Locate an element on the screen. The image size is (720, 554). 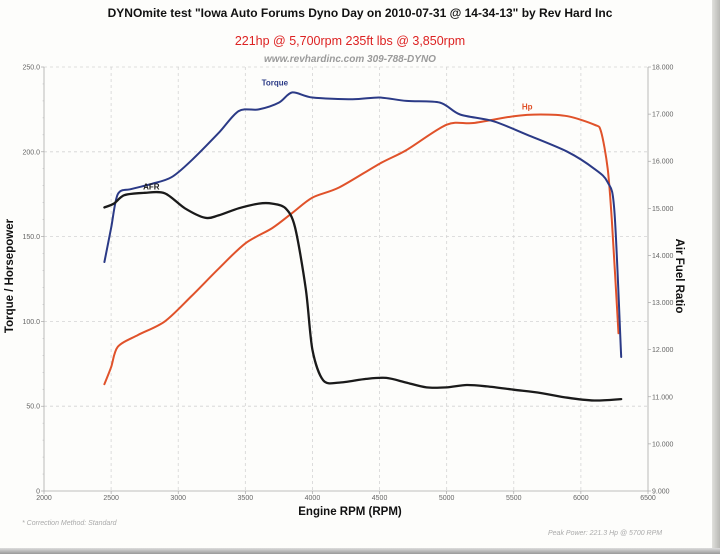
y-tick-label-left: 250.0 is located at coordinates (31, 68).